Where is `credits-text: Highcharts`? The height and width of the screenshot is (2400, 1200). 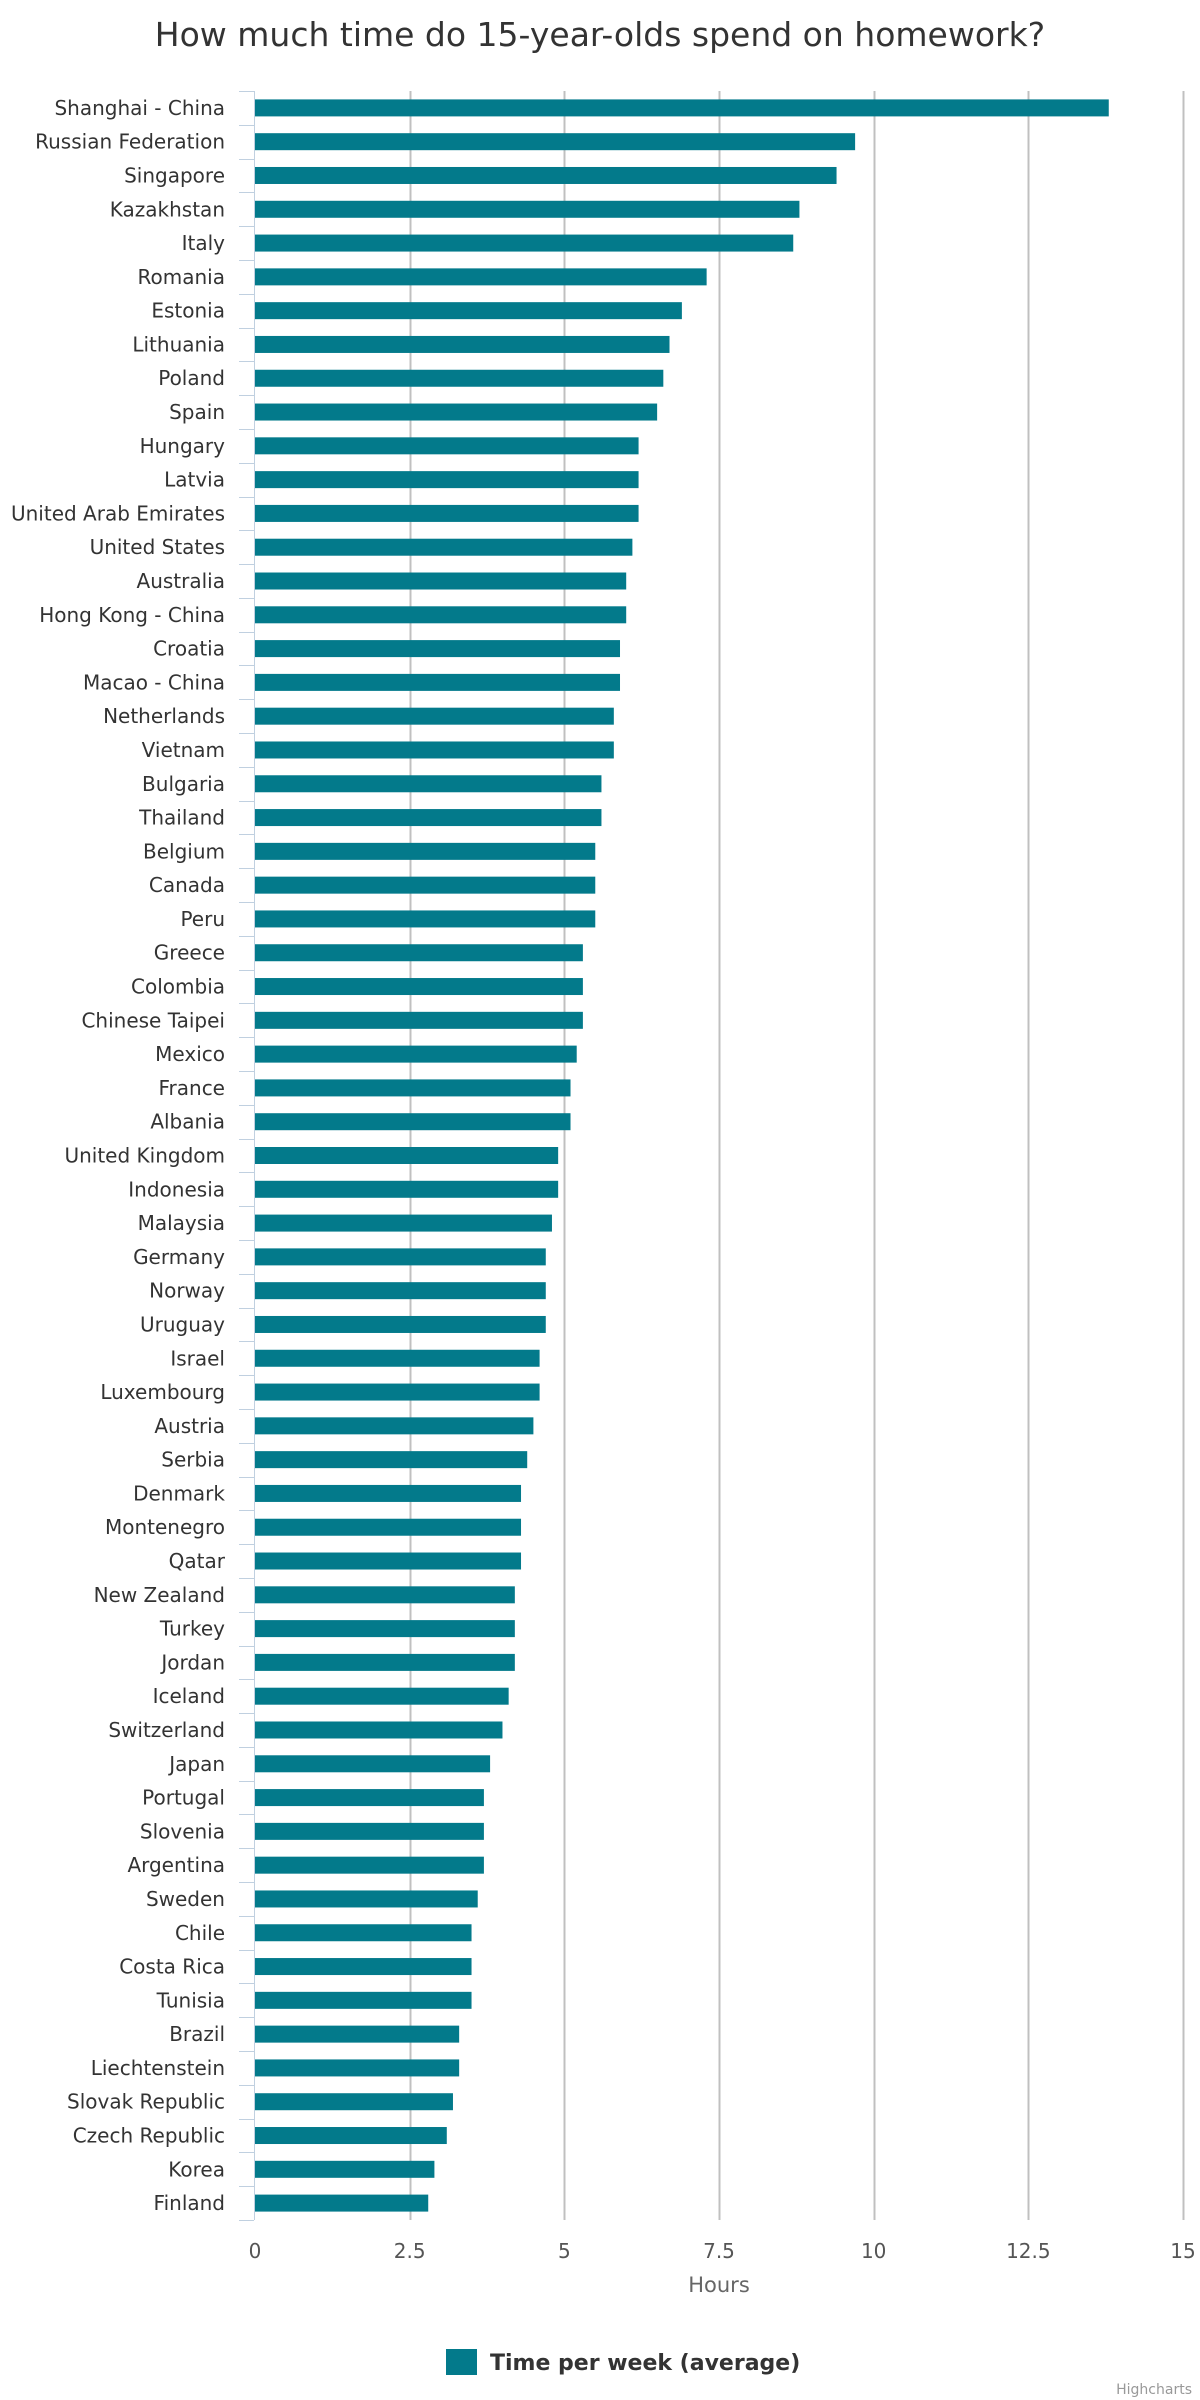
credits-text: Highcharts is located at coordinates (1154, 2390).